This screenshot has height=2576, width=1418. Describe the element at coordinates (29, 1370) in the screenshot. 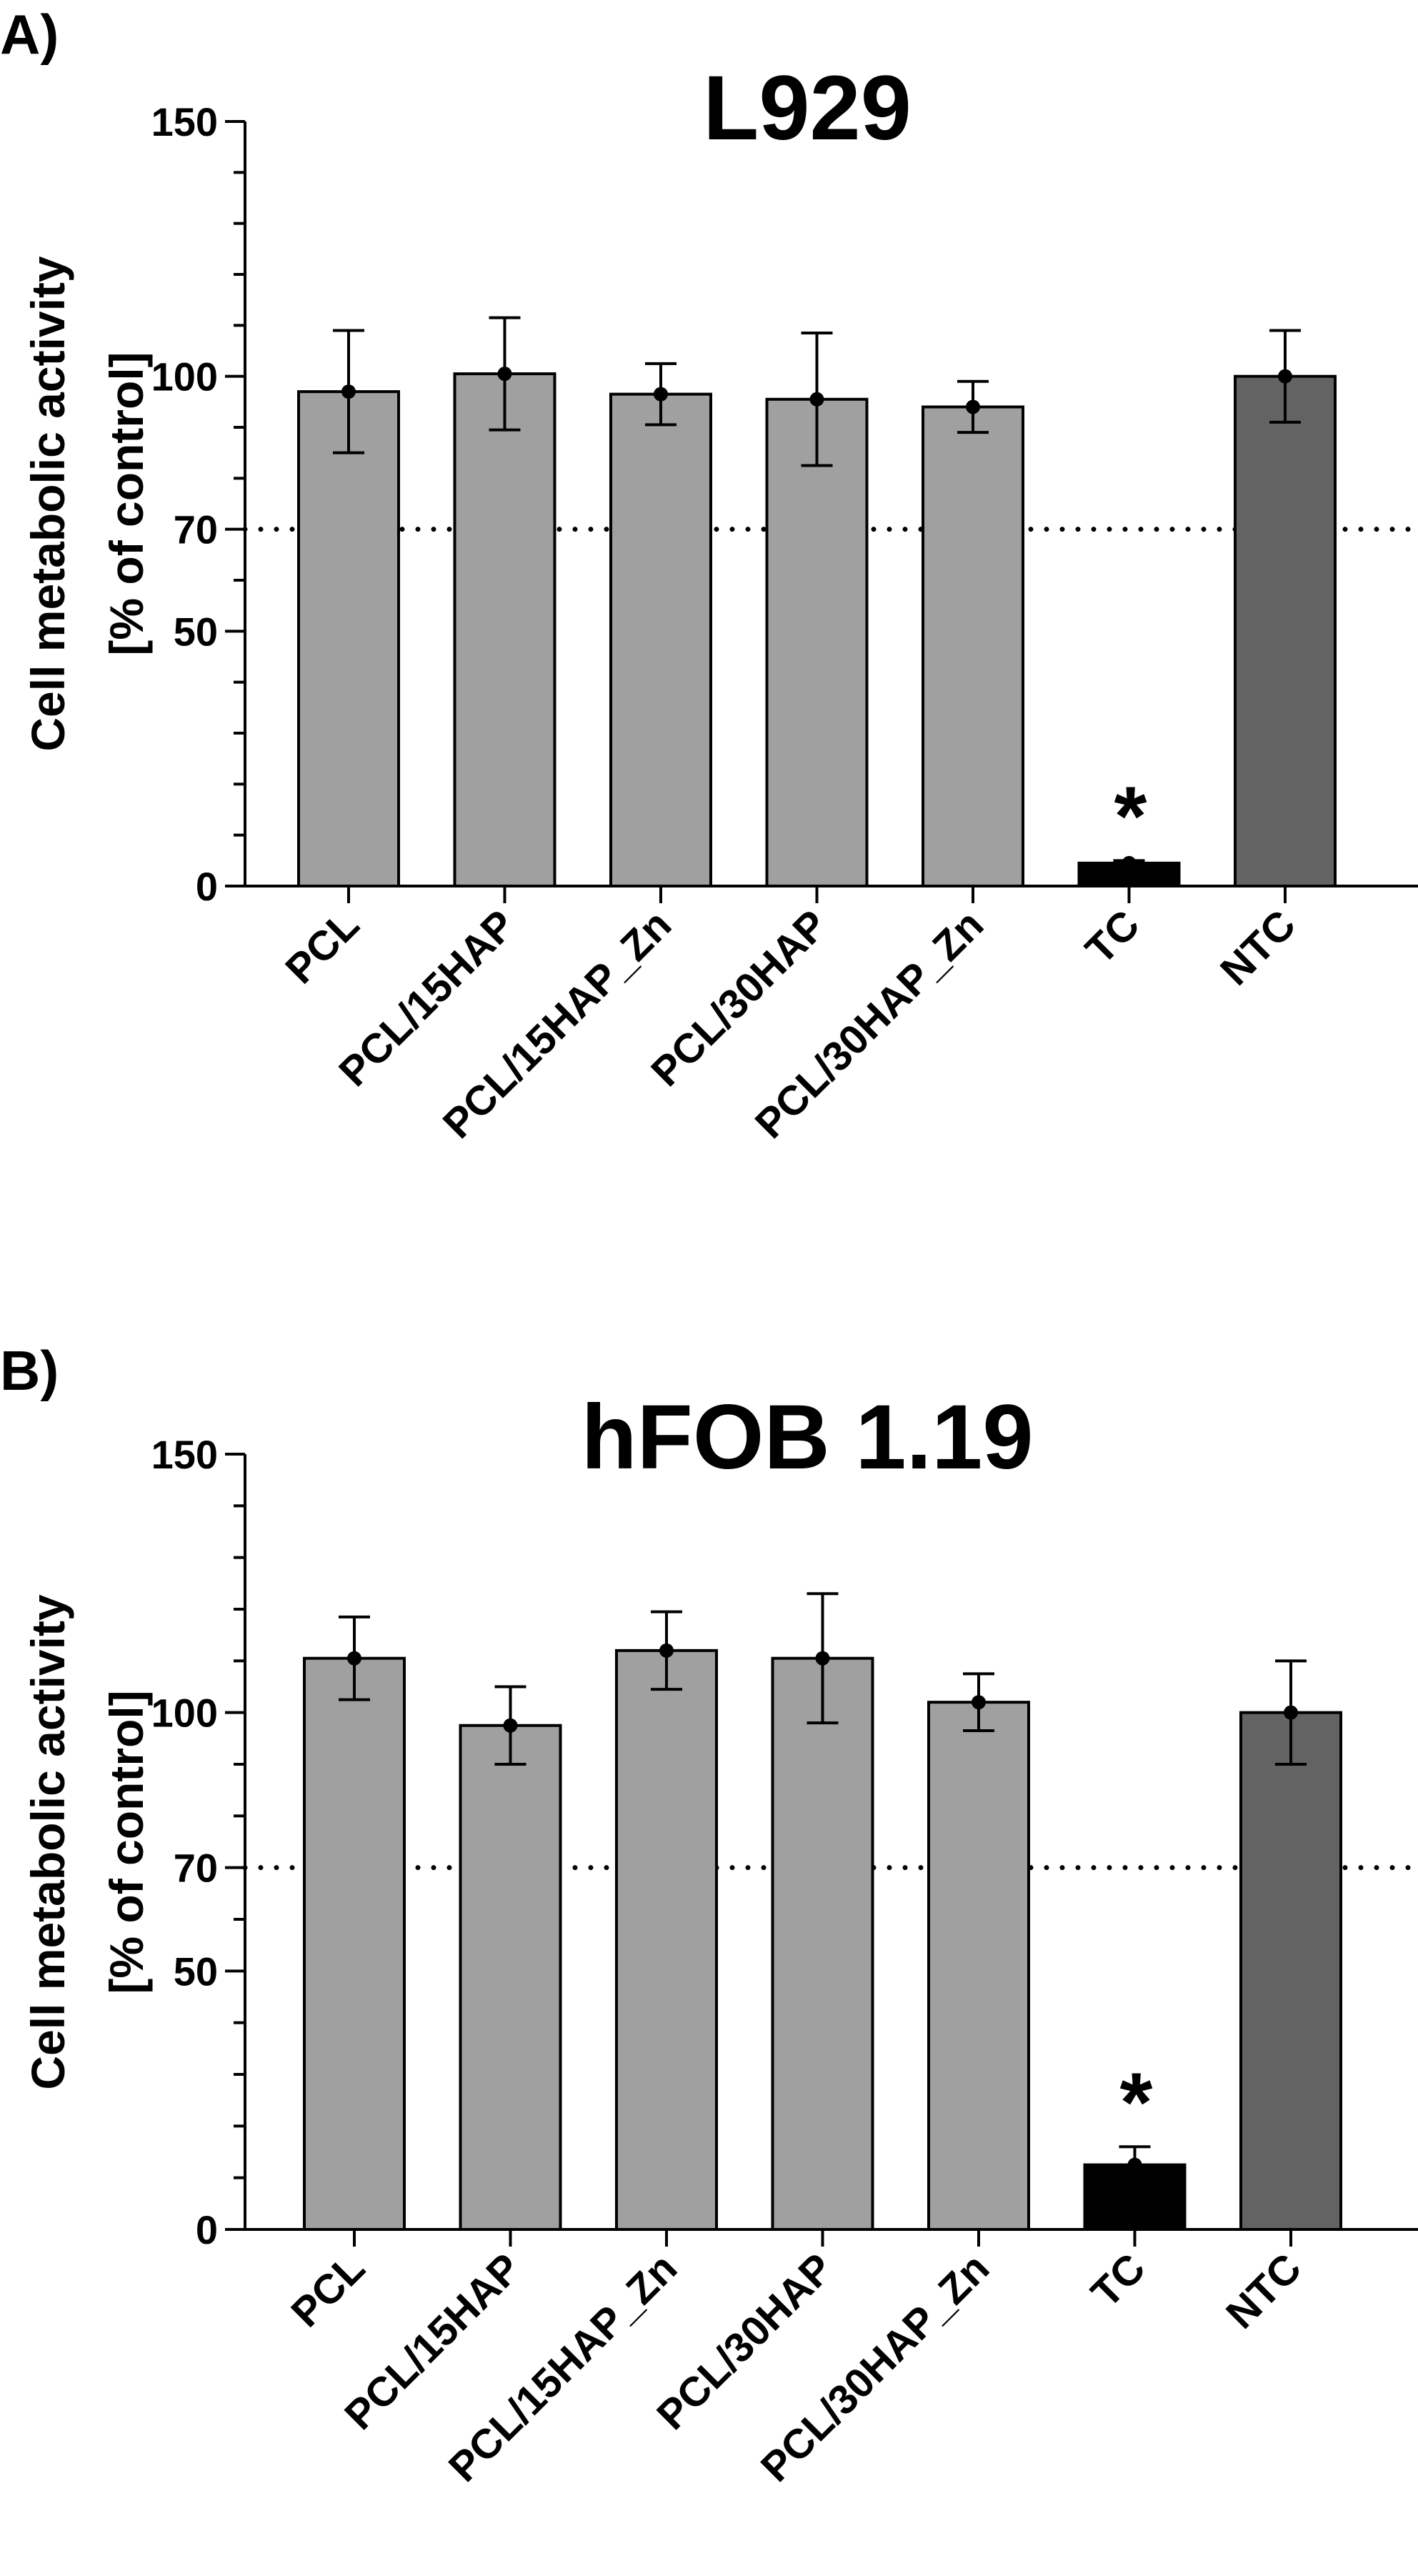

I see `panel-label: B)` at that location.